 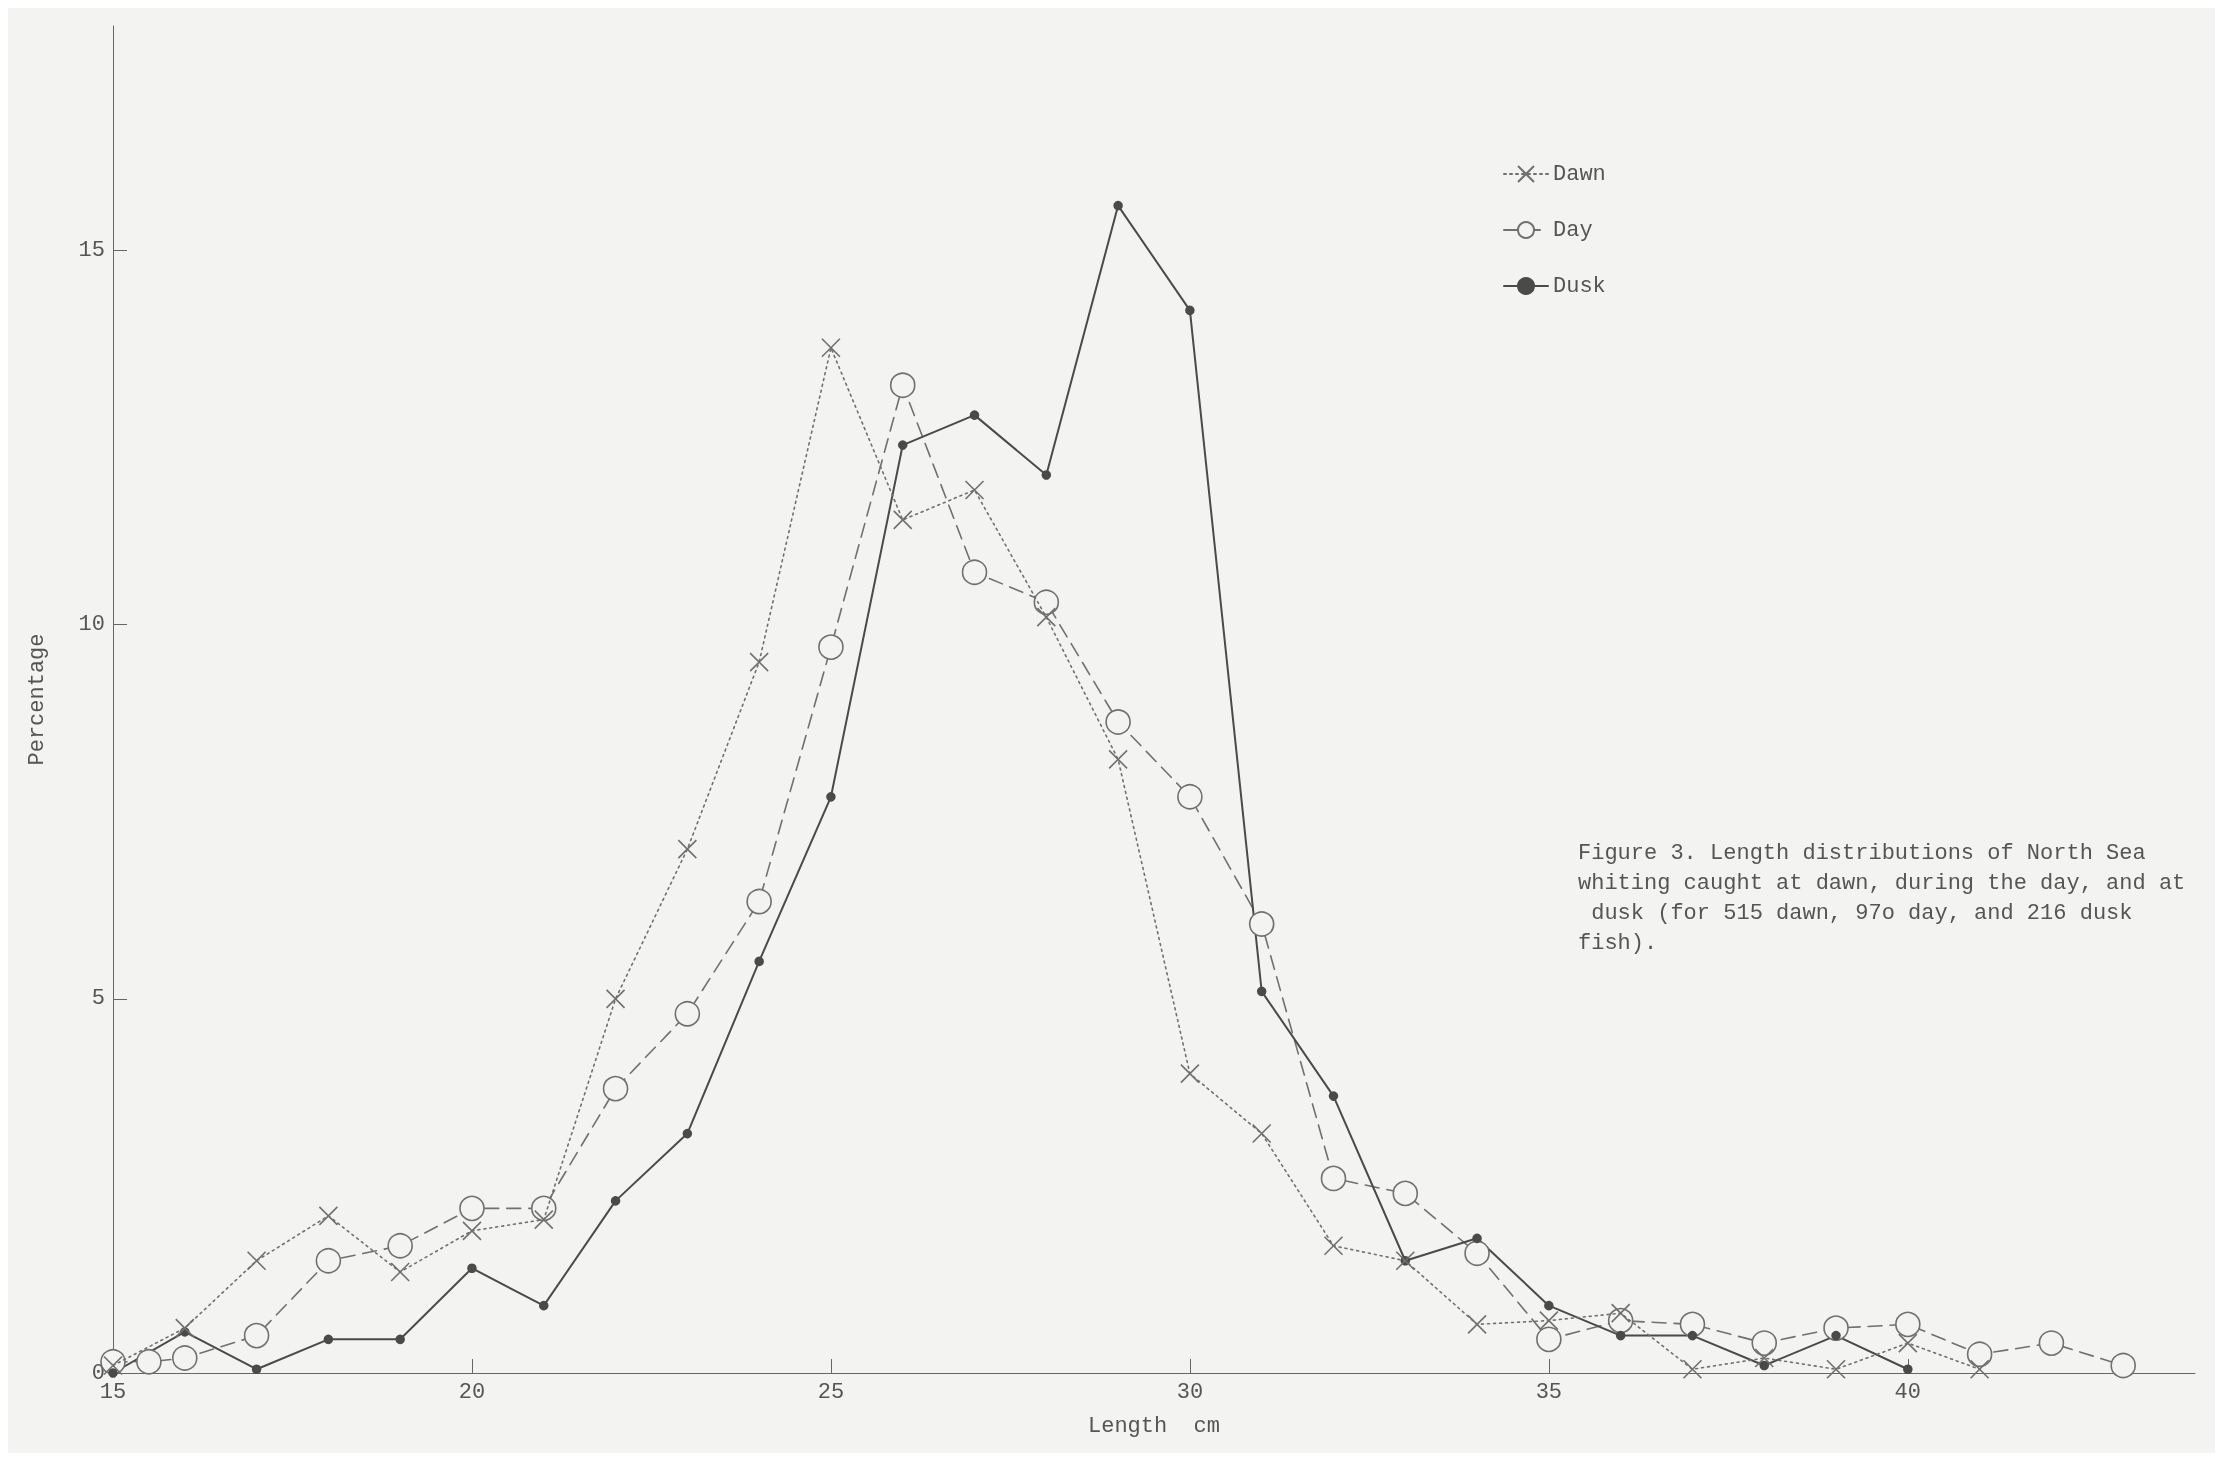 I want to click on x-tick-label: 20, so click(x=472, y=1392).